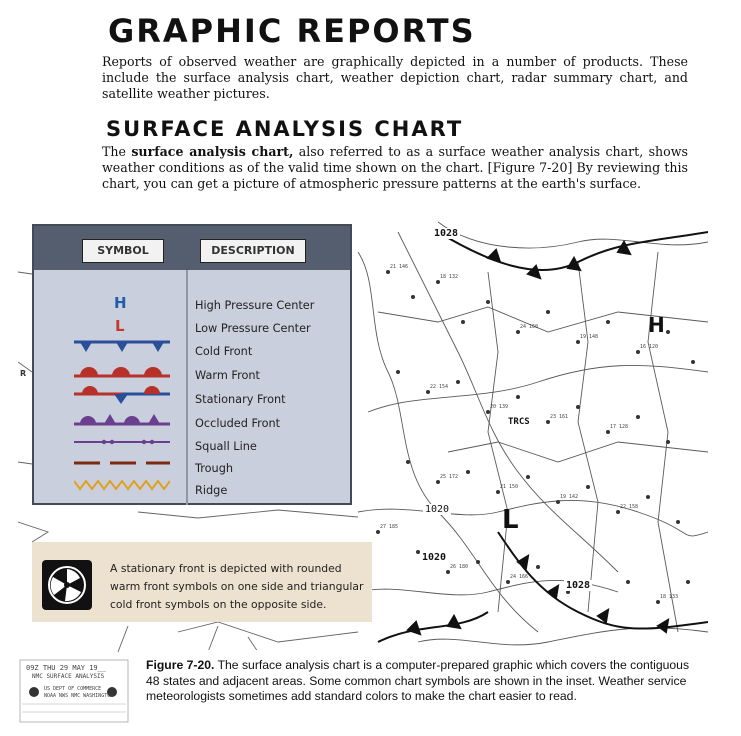 This screenshot has height=736, width=741. What do you see at coordinates (459, 567) in the screenshot?
I see `svg-text: 26 180` at bounding box center [459, 567].